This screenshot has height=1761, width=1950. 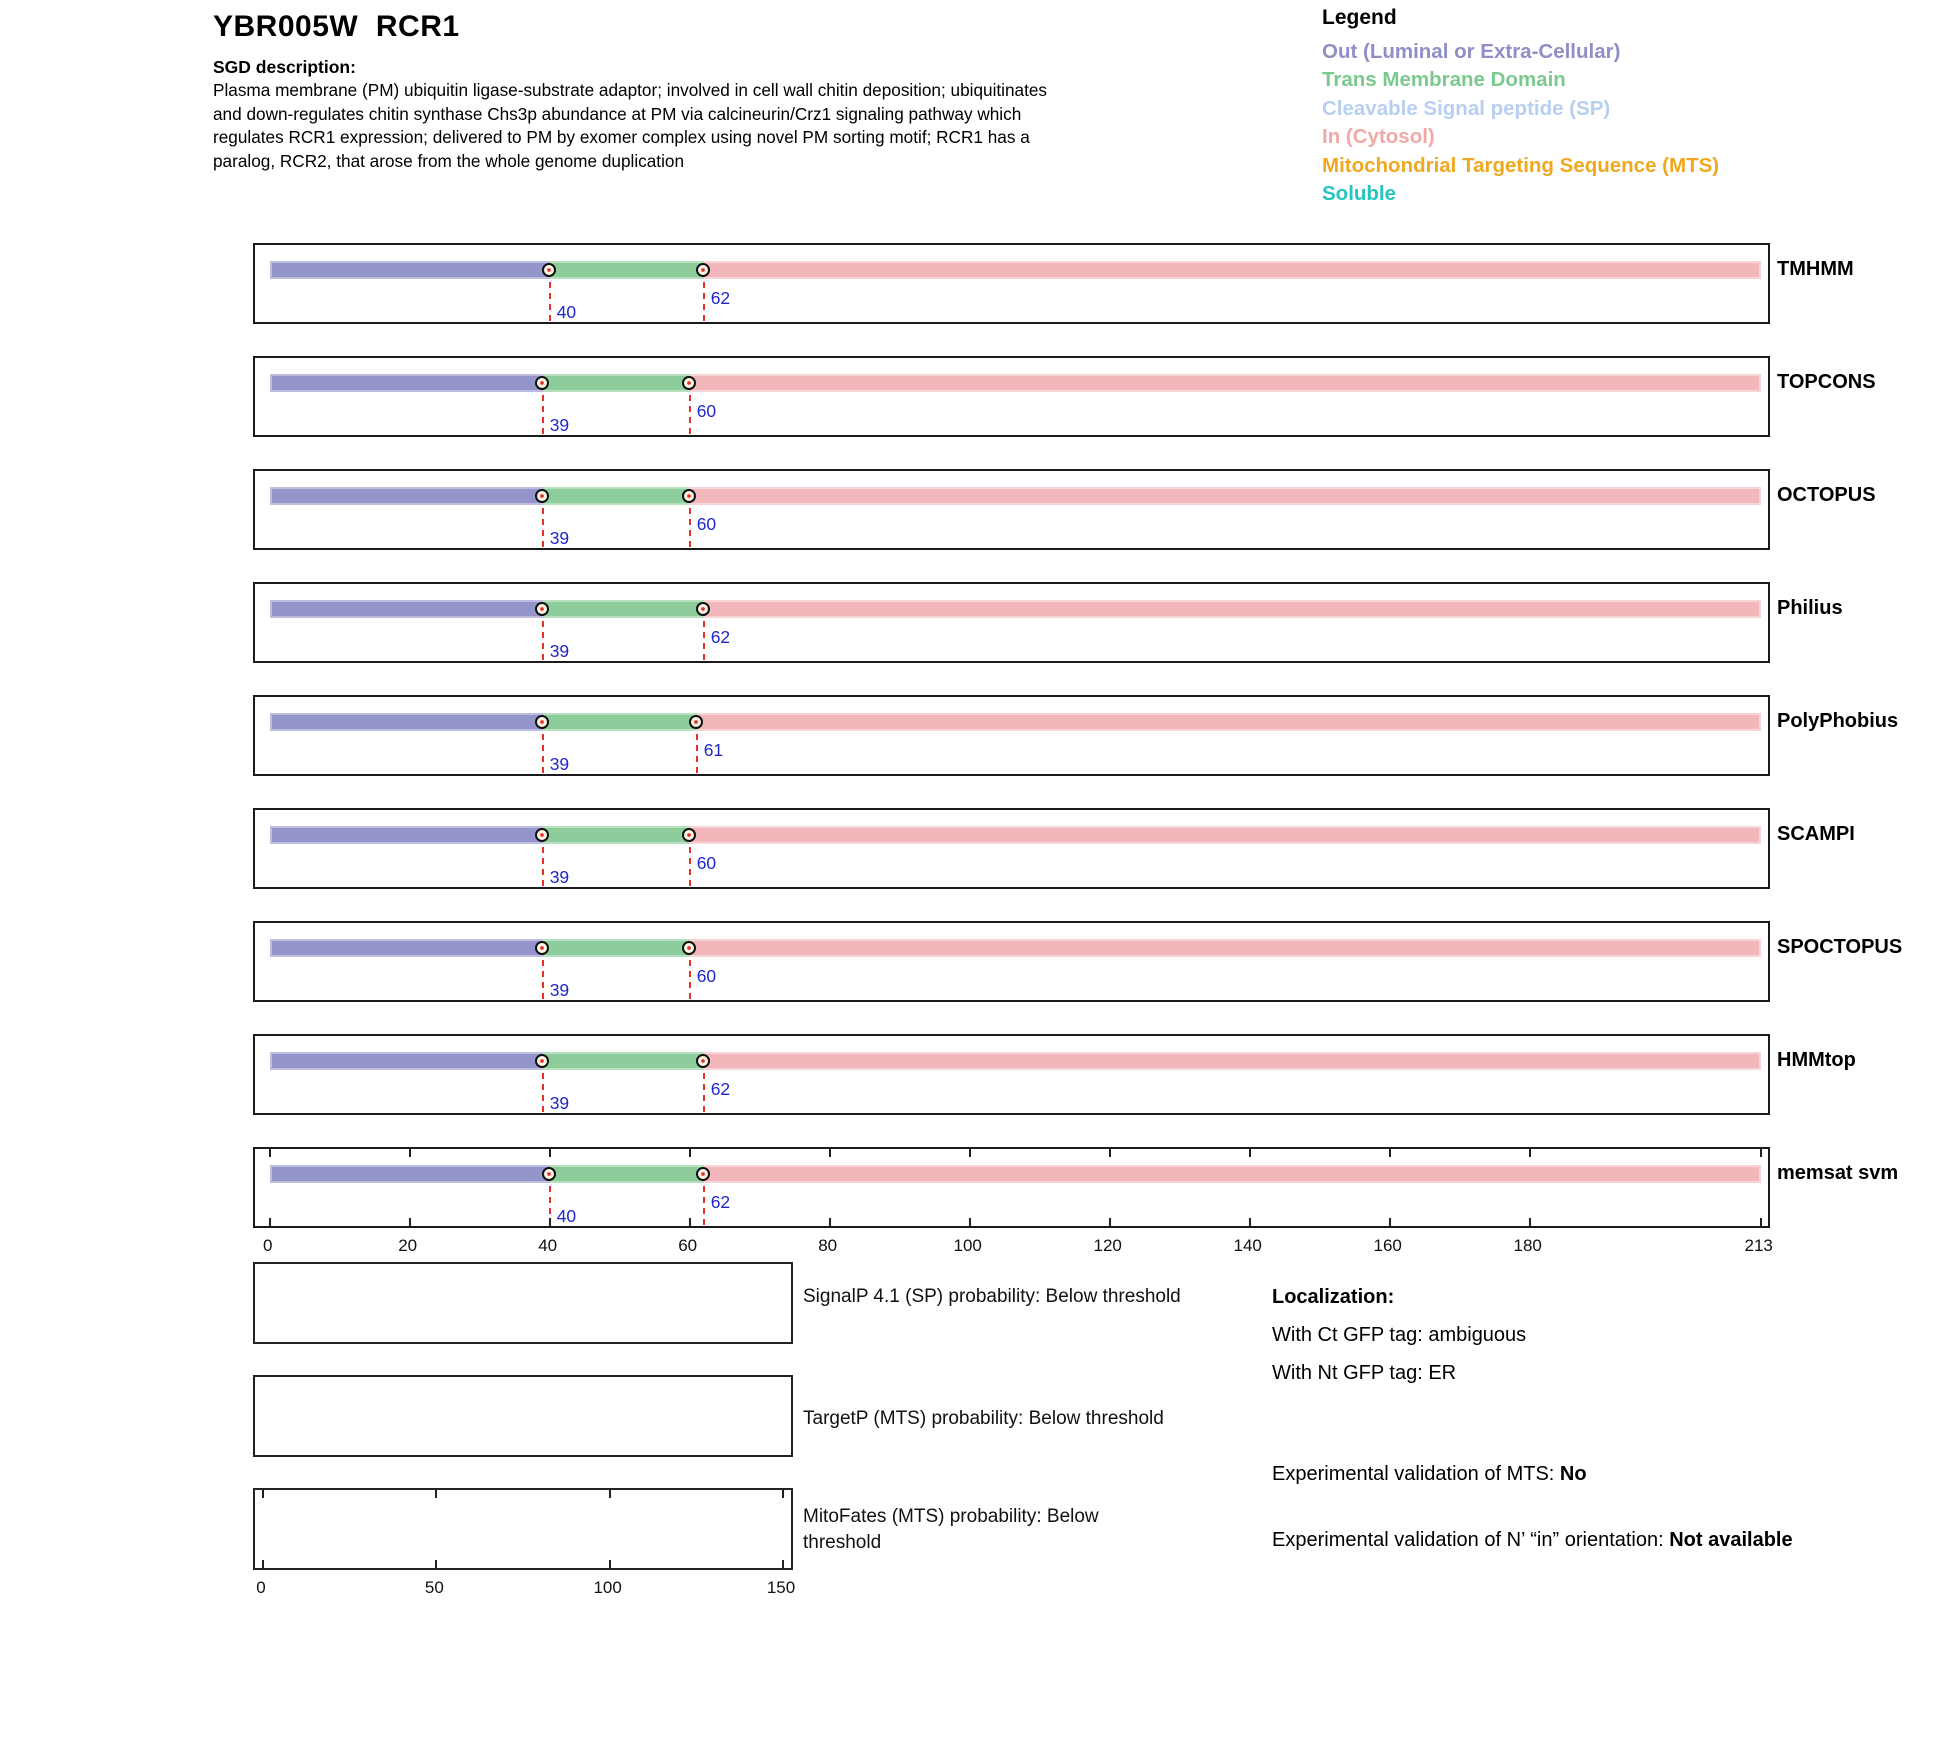 What do you see at coordinates (967, 1245) in the screenshot?
I see `axis-tick-label: 100` at bounding box center [967, 1245].